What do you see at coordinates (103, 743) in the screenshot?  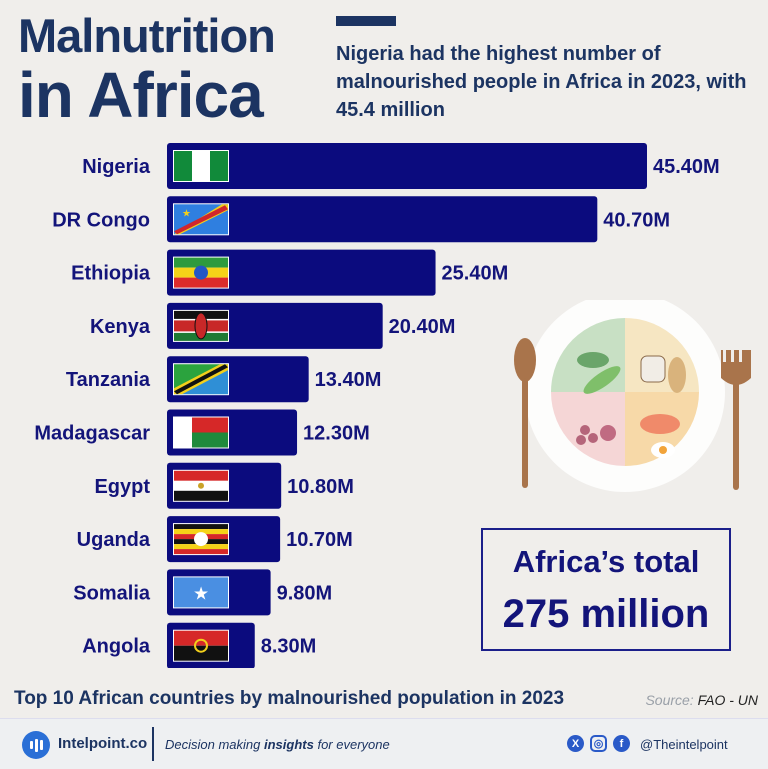 I see `brand-link: Intelpoint.co` at bounding box center [103, 743].